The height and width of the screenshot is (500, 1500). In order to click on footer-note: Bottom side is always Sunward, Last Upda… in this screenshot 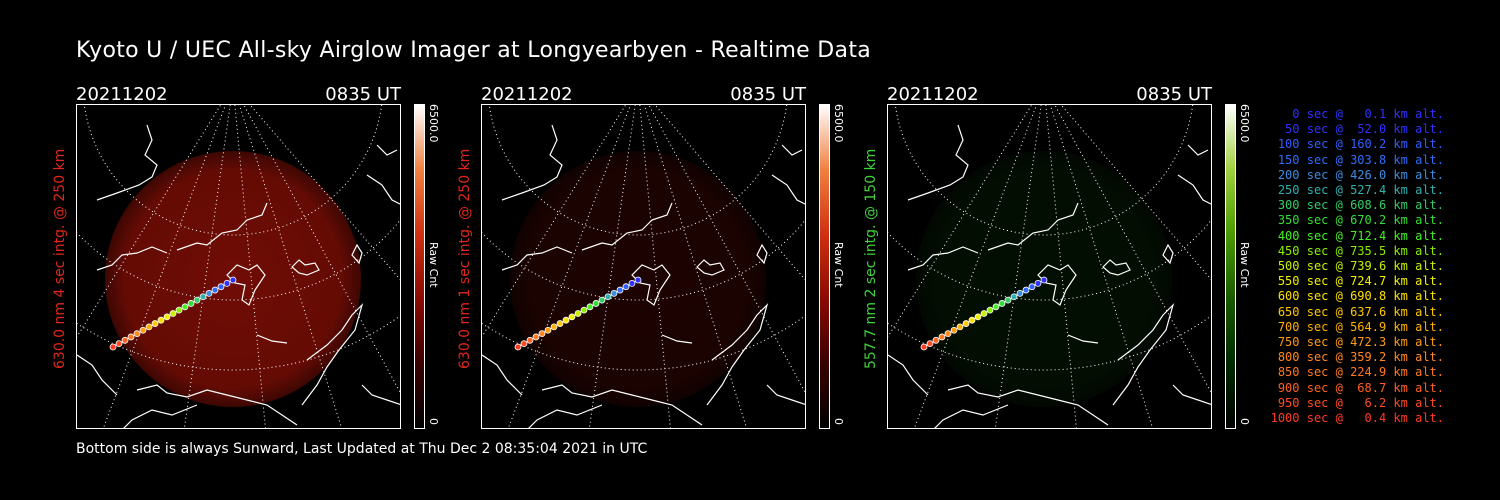, I will do `click(362, 449)`.